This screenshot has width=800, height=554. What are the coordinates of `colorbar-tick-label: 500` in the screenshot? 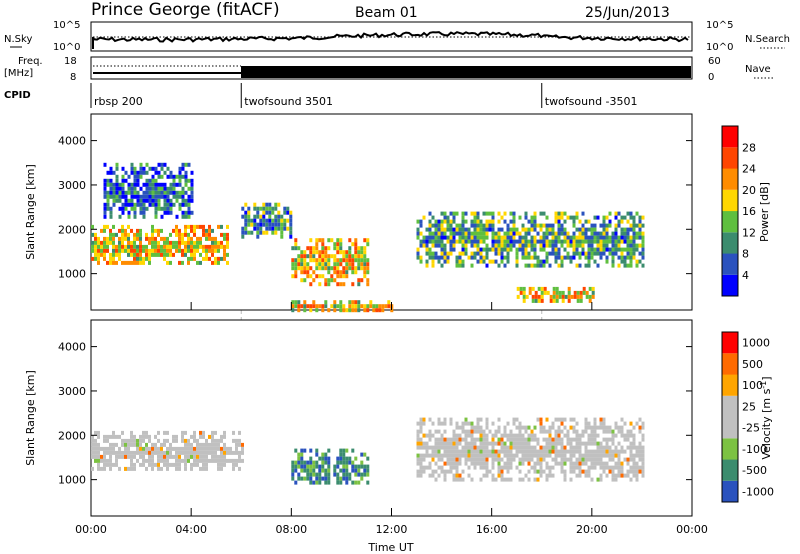 It's located at (752, 364).